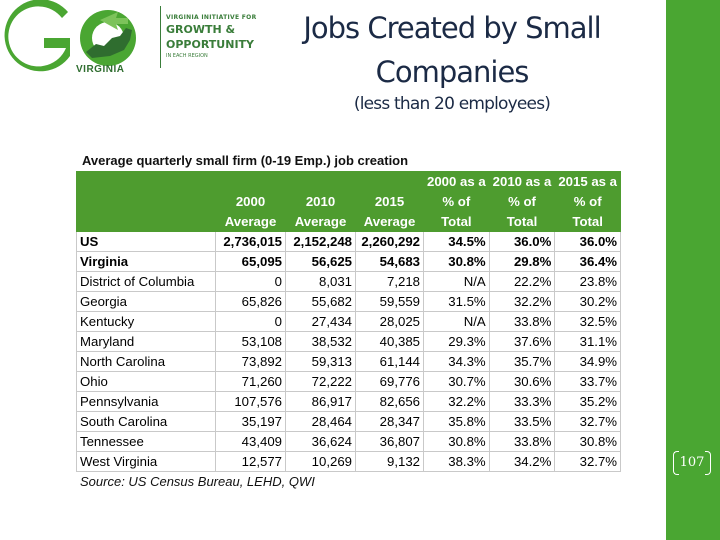 This screenshot has width=720, height=540. Describe the element at coordinates (456, 181) in the screenshot. I see `header-cell: 2000 as a` at that location.